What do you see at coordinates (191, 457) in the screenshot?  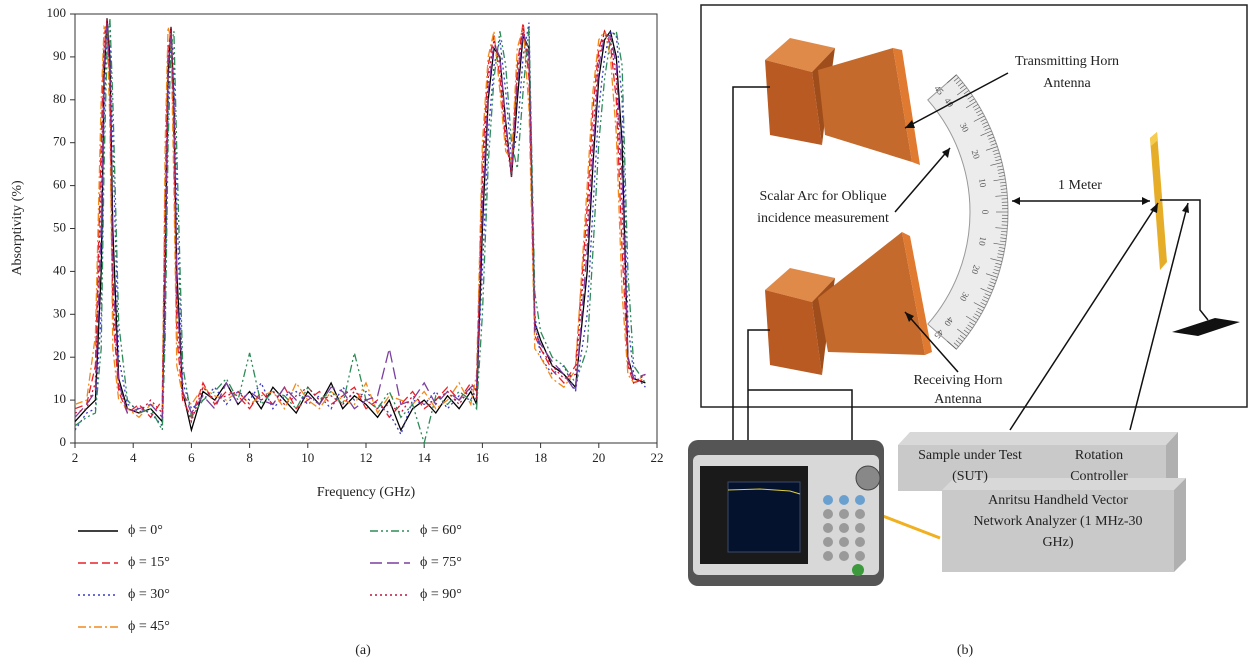 I see `x-tick-label: 6` at bounding box center [191, 457].